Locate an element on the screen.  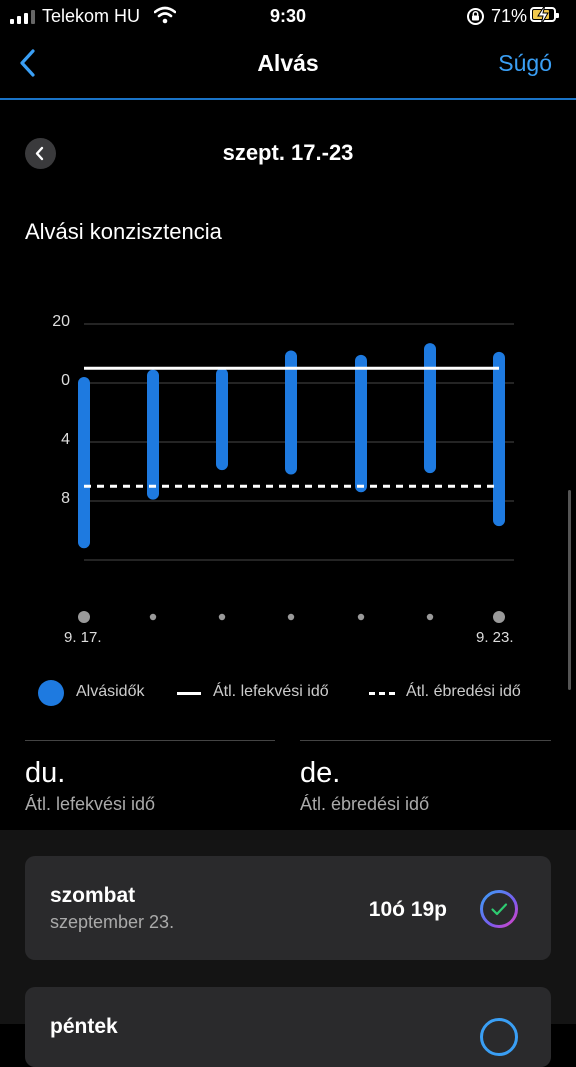
cellular-signal-icon is located at coordinates (22, 17).